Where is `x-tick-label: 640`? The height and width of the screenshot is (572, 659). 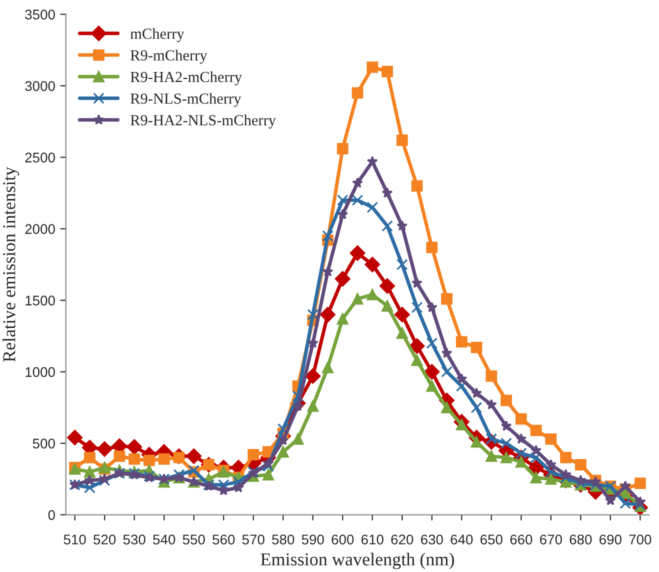
x-tick-label: 640 is located at coordinates (461, 539).